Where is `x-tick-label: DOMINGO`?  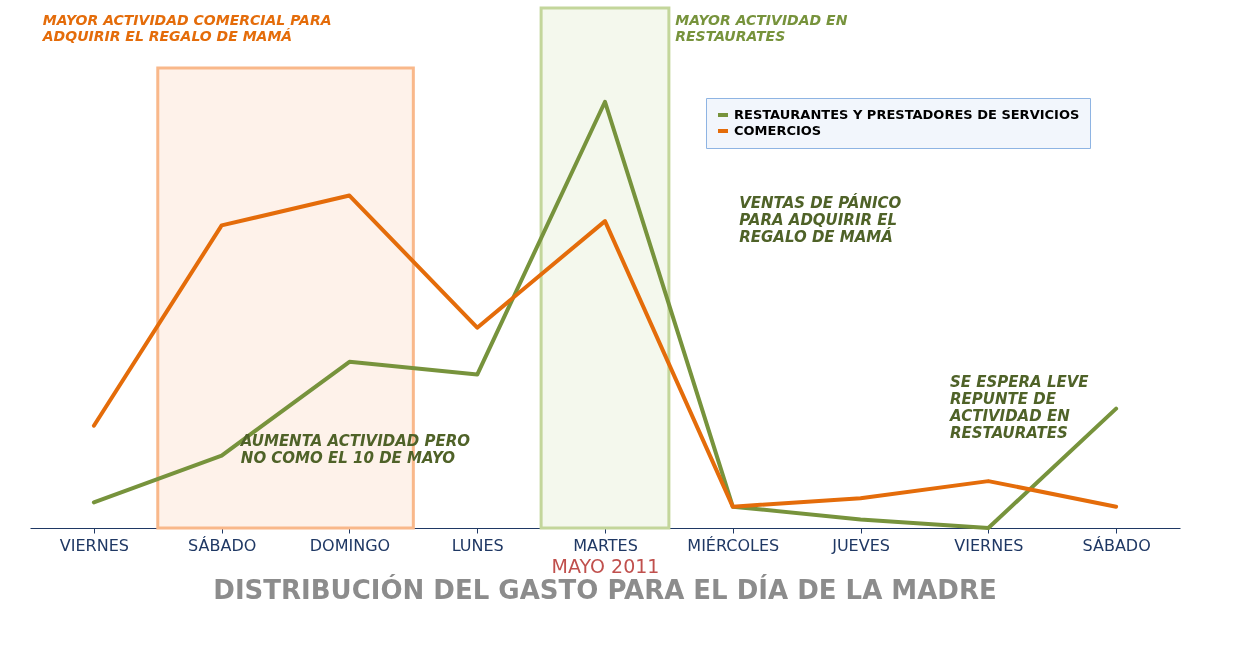 x-tick-label: DOMINGO is located at coordinates (350, 545).